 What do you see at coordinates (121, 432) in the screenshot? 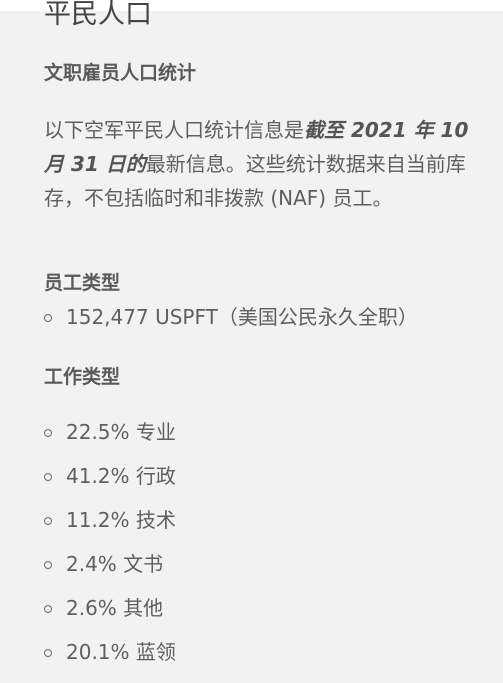
I see `list-item-label: 22.5% 专业` at bounding box center [121, 432].